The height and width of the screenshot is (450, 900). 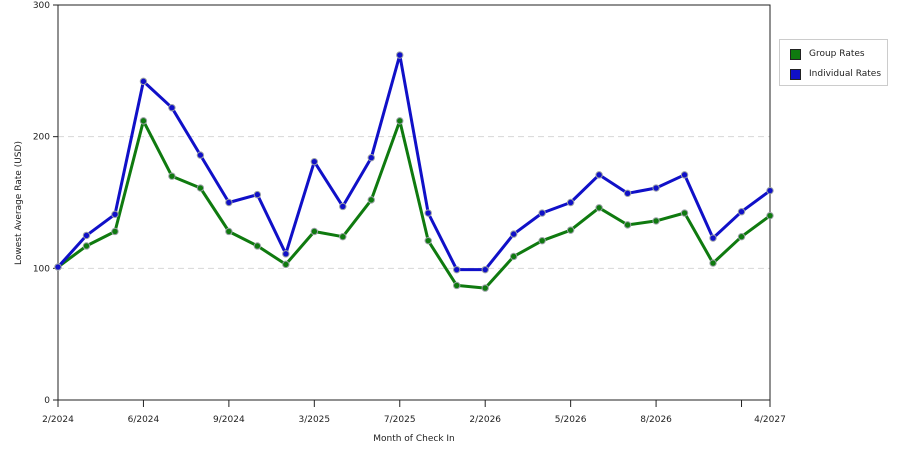 I want to click on legend-label-group-rates: Group Rates, so click(x=837, y=54).